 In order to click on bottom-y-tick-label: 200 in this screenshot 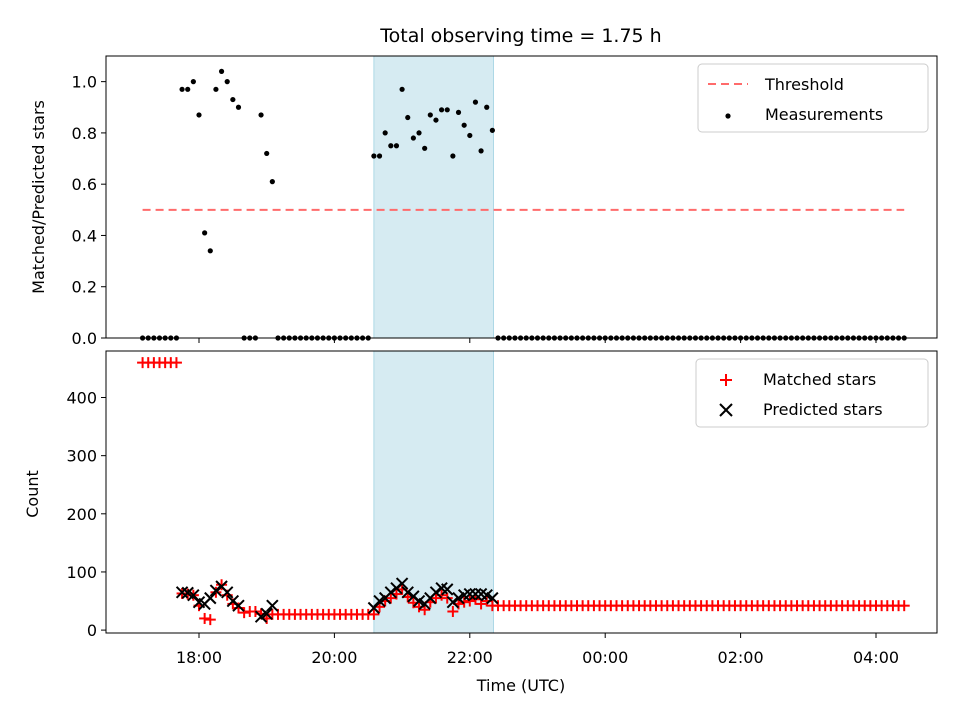, I will do `click(81, 514)`.